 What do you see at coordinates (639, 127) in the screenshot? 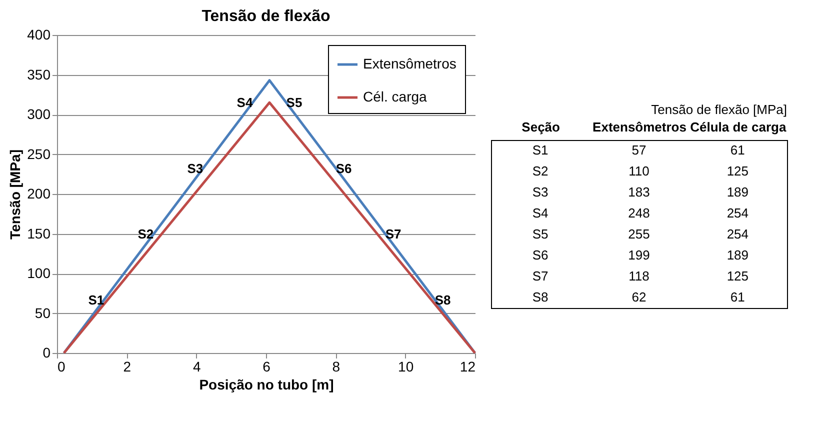
I see `series-label: Extensômetros` at bounding box center [639, 127].